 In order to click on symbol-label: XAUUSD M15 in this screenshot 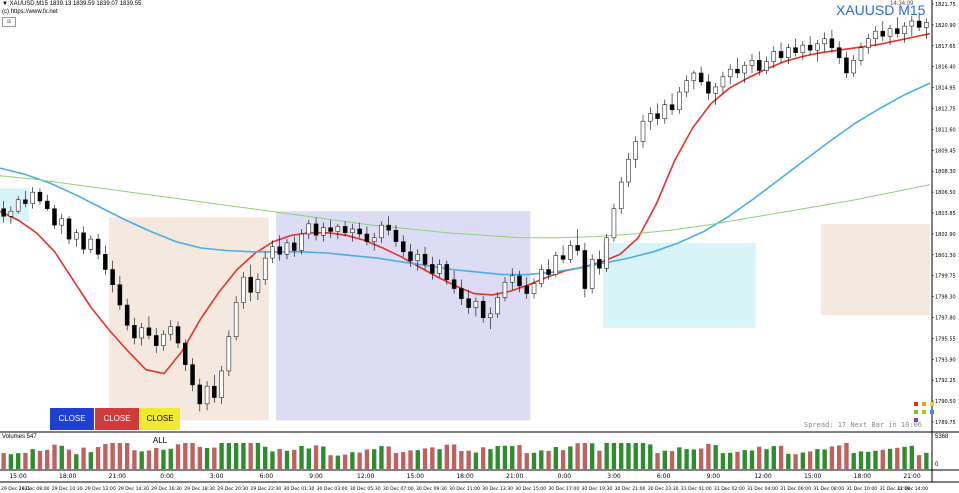, I will do `click(881, 10)`.